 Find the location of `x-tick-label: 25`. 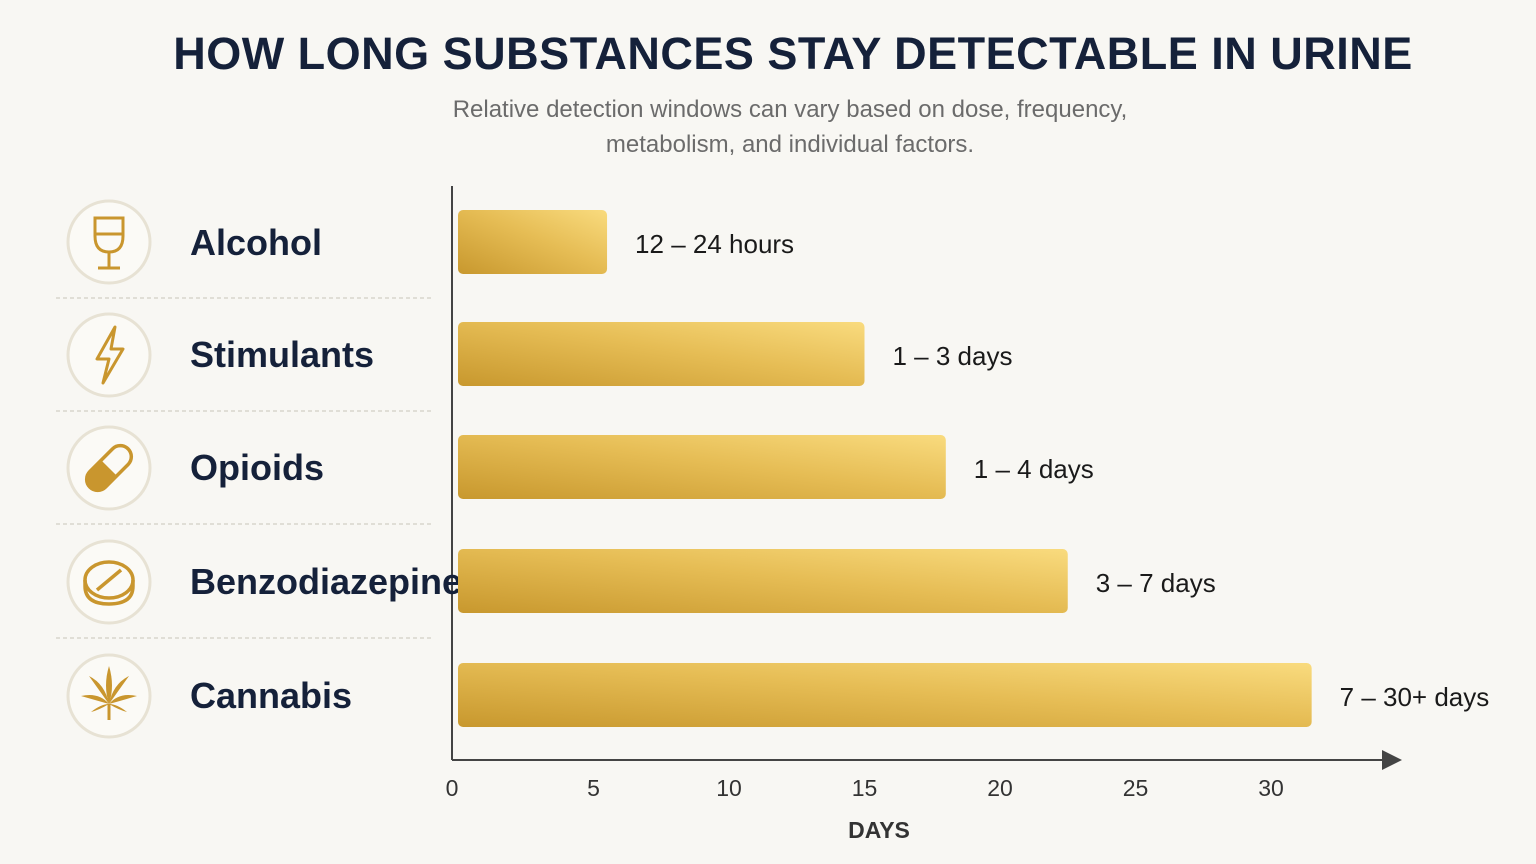

x-tick-label: 25 is located at coordinates (1136, 788).